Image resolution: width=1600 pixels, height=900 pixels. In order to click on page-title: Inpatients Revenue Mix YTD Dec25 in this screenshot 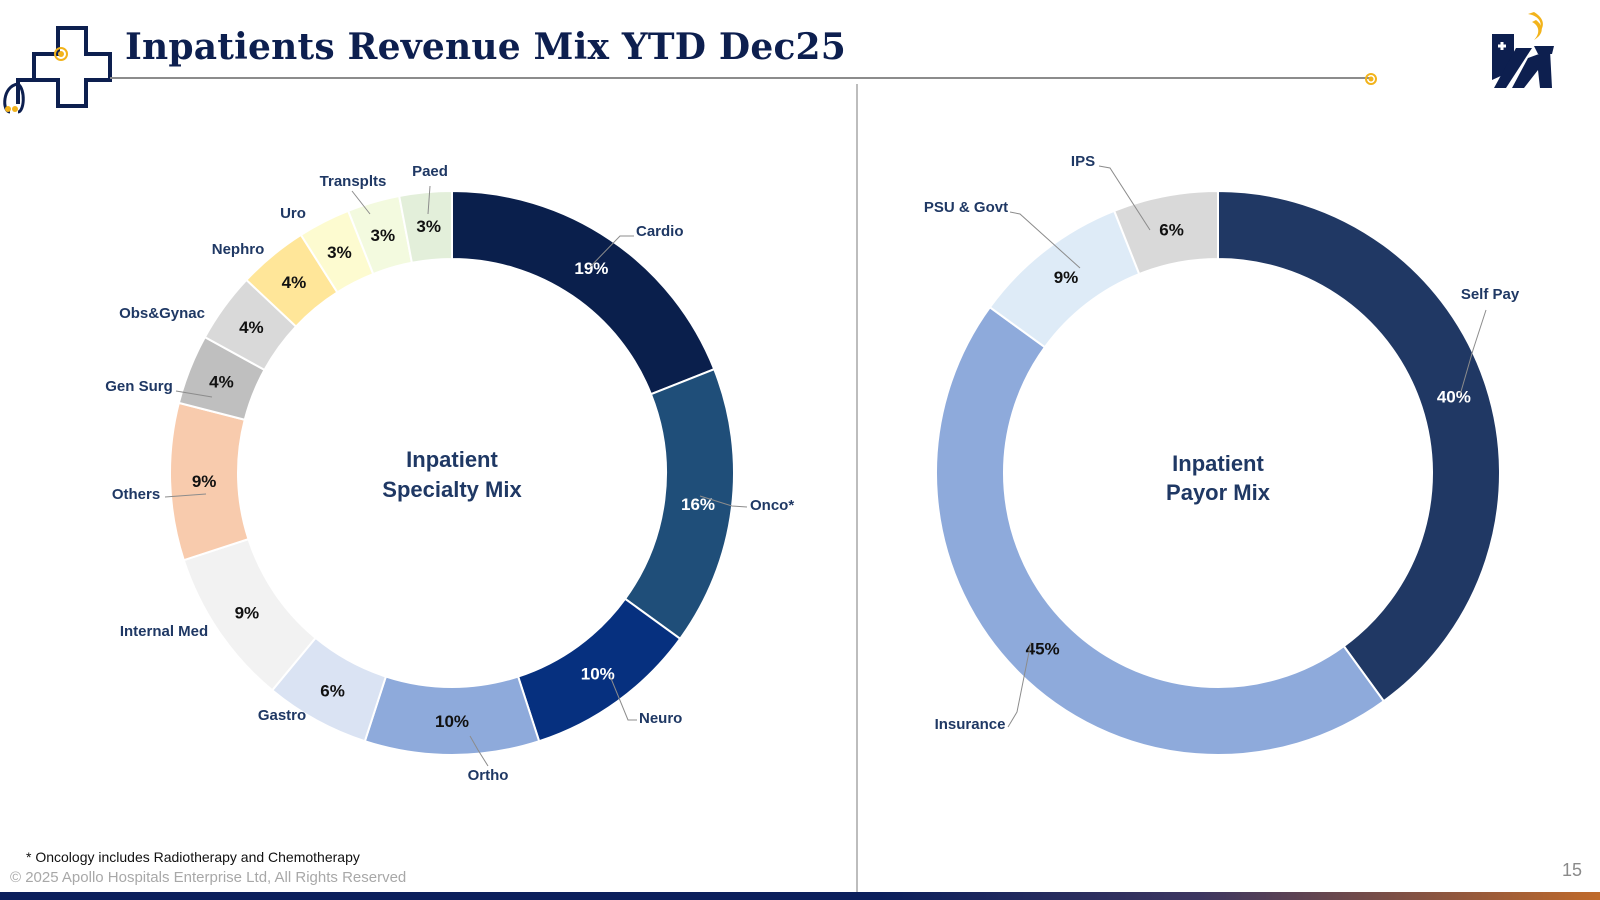, I will do `click(486, 47)`.